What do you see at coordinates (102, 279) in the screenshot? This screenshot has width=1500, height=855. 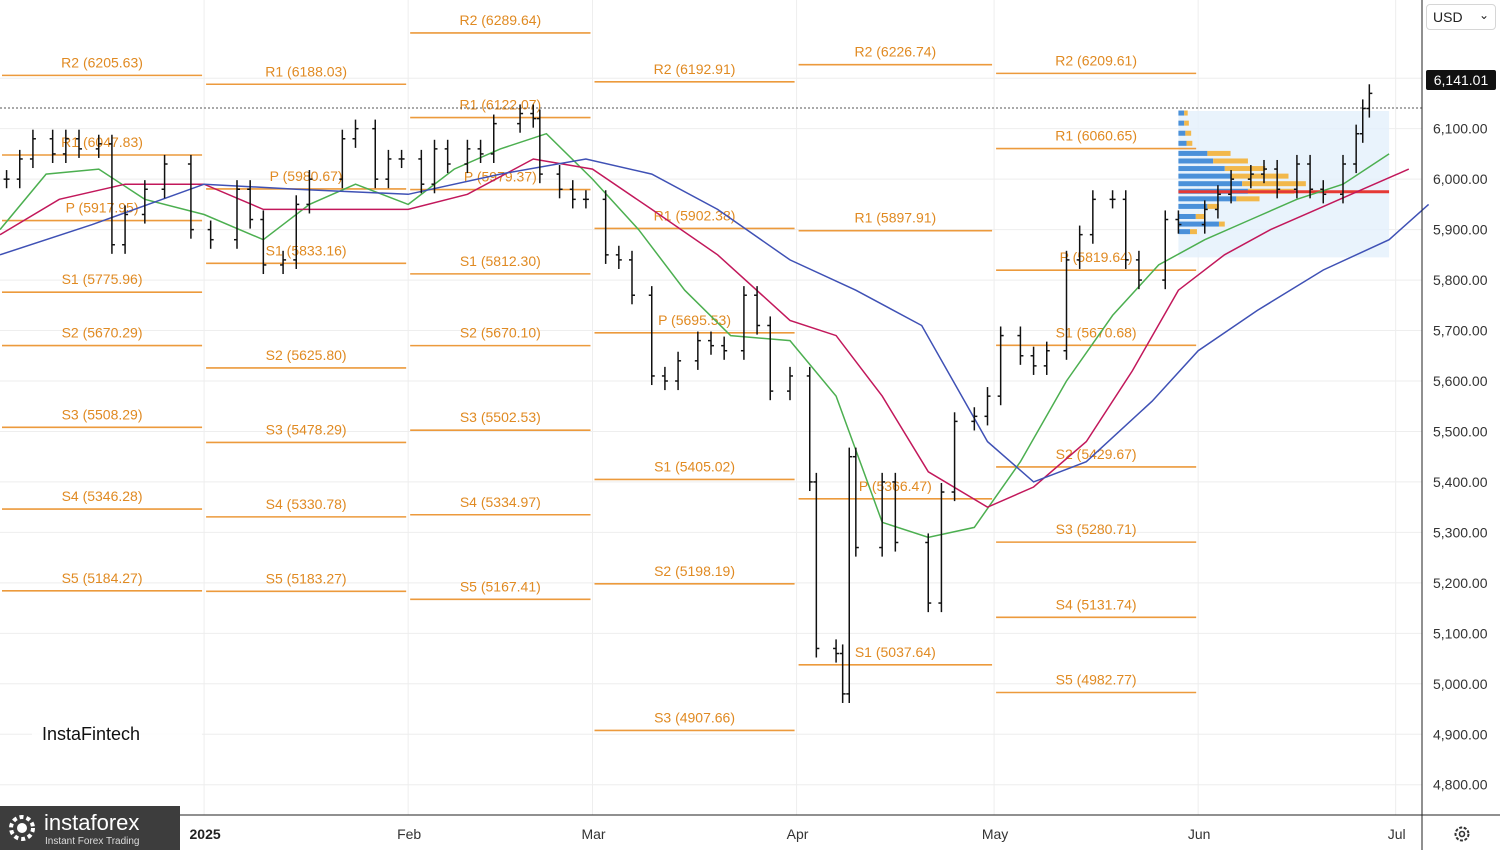 I see `pivot-label: S1 (5775.96)` at bounding box center [102, 279].